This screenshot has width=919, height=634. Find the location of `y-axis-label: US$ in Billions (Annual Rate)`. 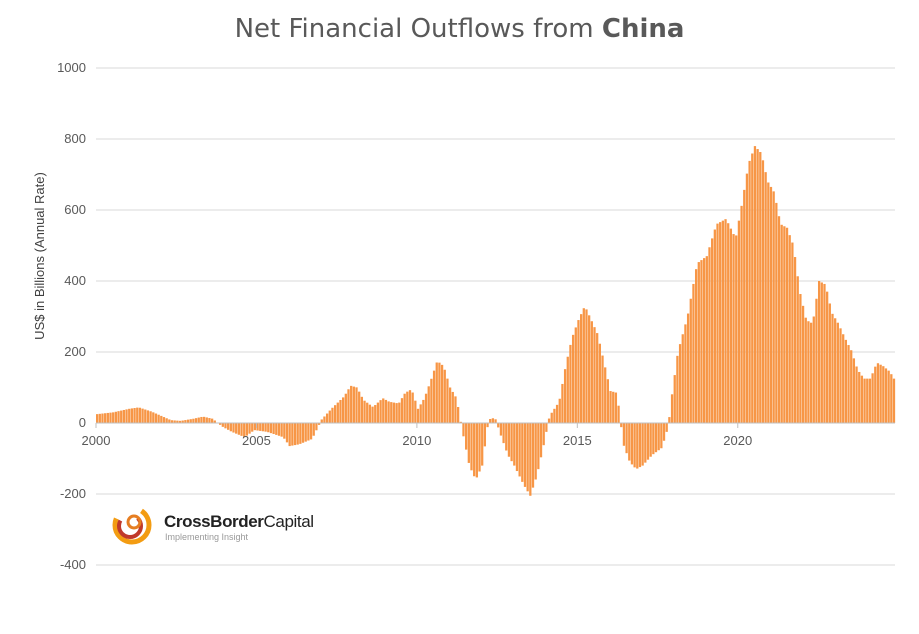

y-axis-label: US$ in Billions (Annual Rate) is located at coordinates (39, 256).